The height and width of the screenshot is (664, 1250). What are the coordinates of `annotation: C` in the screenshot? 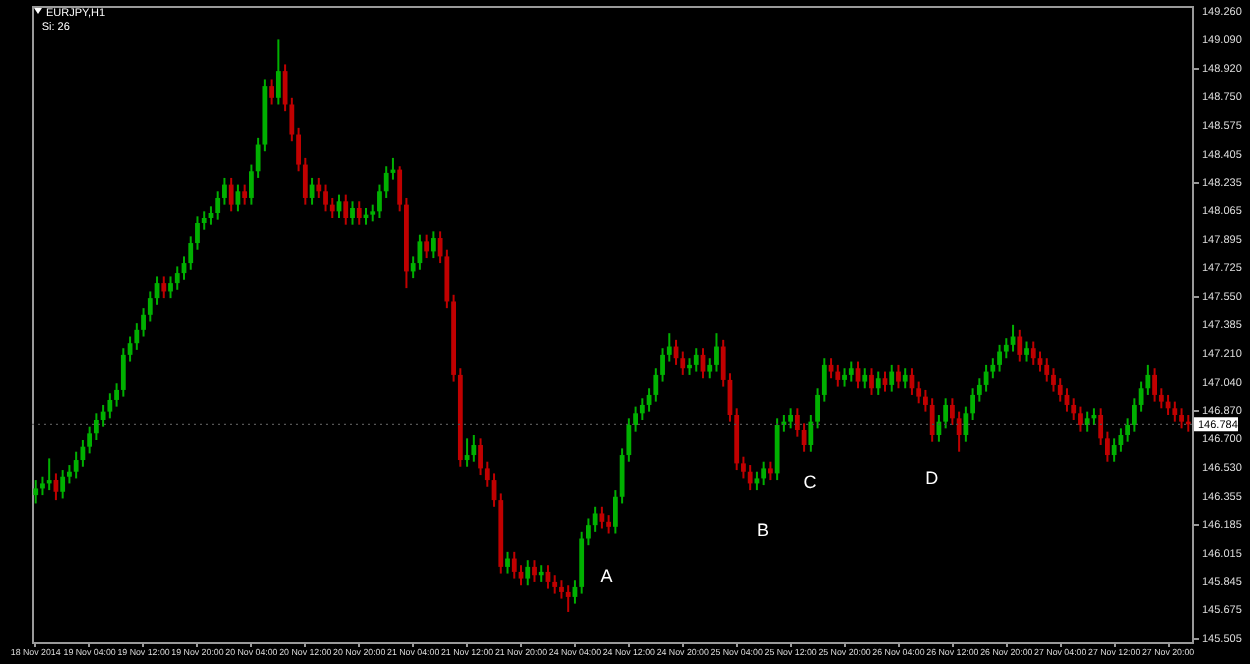 It's located at (810, 482).